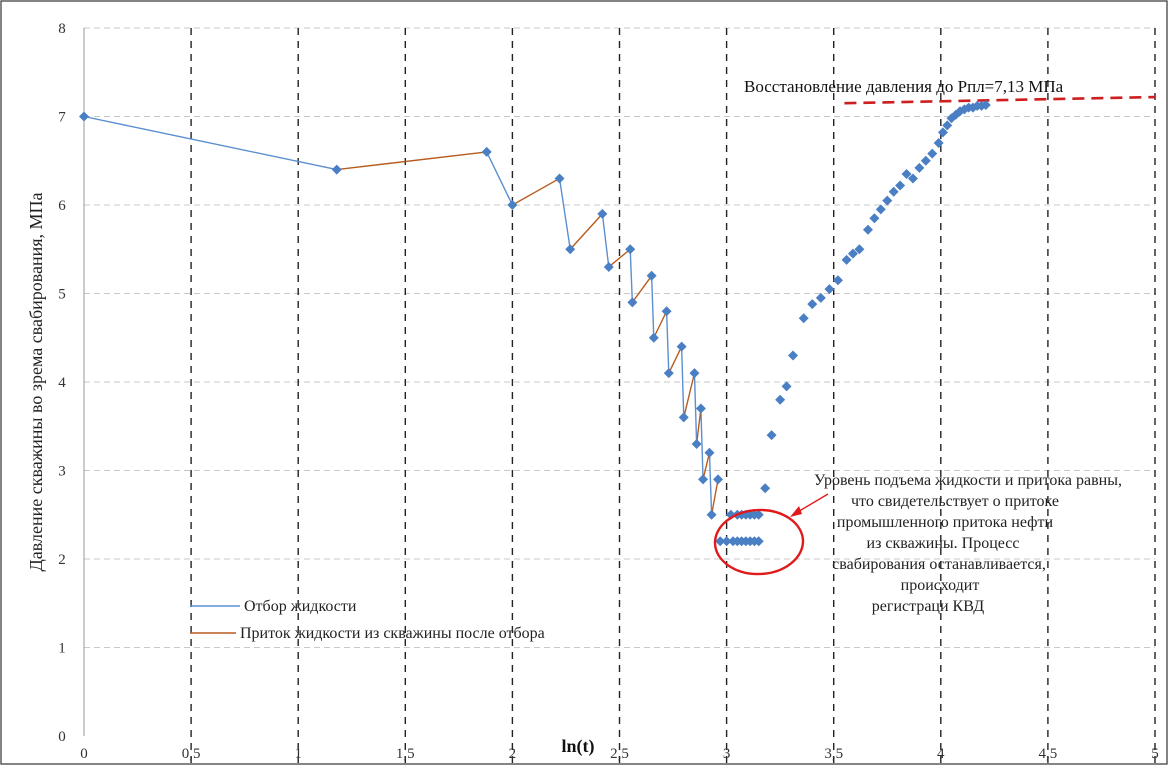 The height and width of the screenshot is (772, 1170). Describe the element at coordinates (298, 754) in the screenshot. I see `x-tick-label: 1` at that location.